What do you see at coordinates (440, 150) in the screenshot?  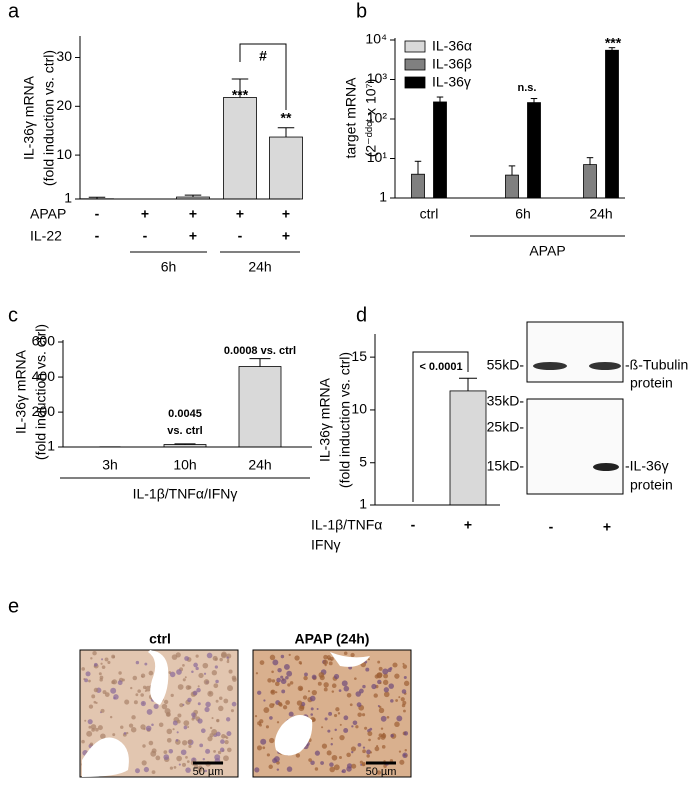 I see `bar` at bounding box center [440, 150].